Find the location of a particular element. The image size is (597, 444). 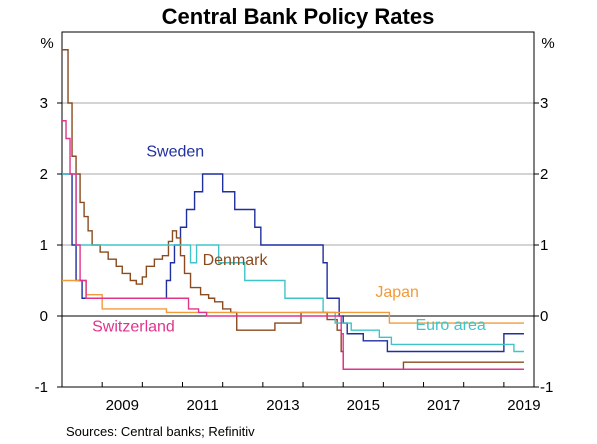

x-axis: 2009 2011 2013 2015 2017 2019 is located at coordinates (301, 398).